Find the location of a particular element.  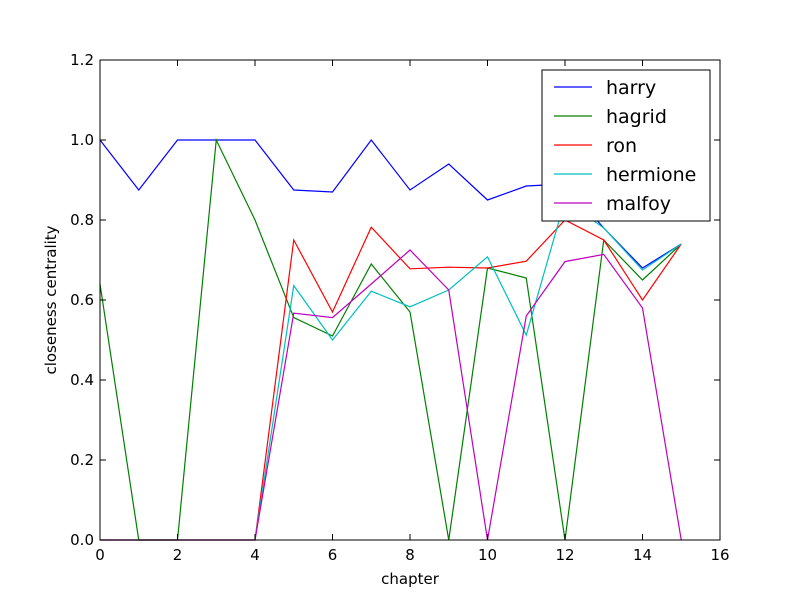

x-axis-label: chapter is located at coordinates (410, 579).